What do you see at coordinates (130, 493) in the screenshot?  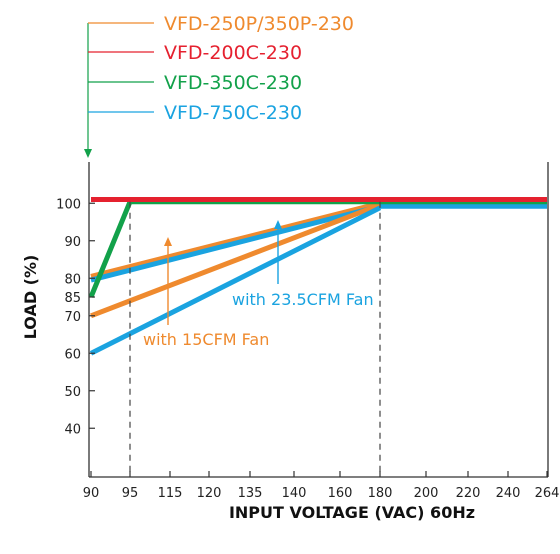 I see `x-tick-label-95: 95` at bounding box center [130, 493].